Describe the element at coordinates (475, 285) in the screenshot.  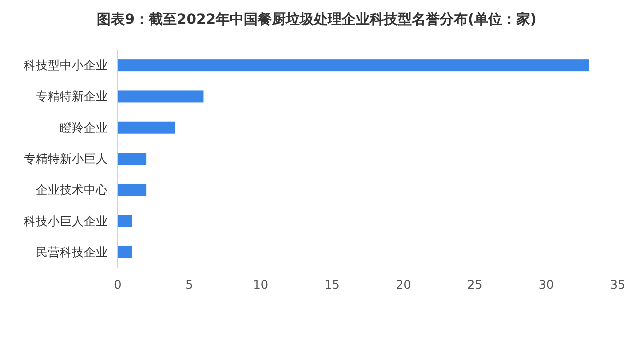
I see `x-tick-label: 25` at that location.